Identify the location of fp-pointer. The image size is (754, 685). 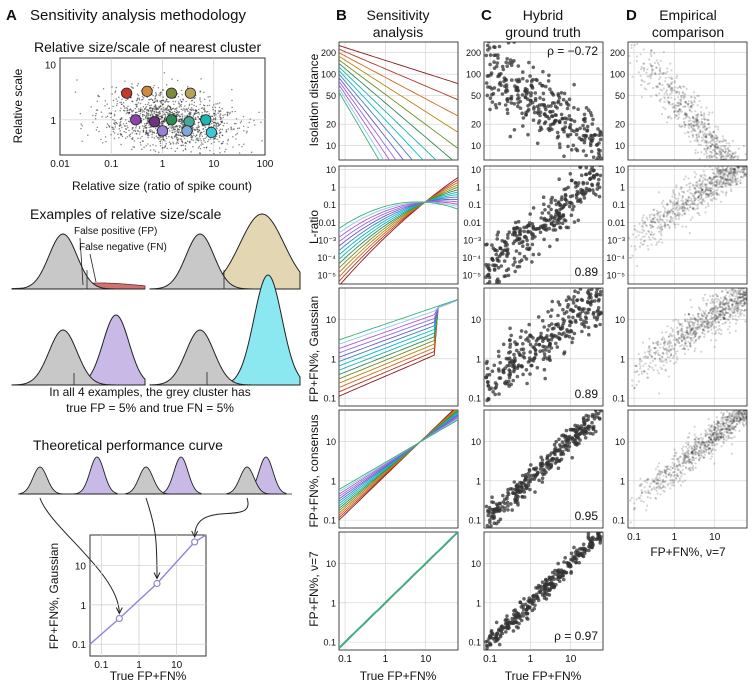
(81, 261).